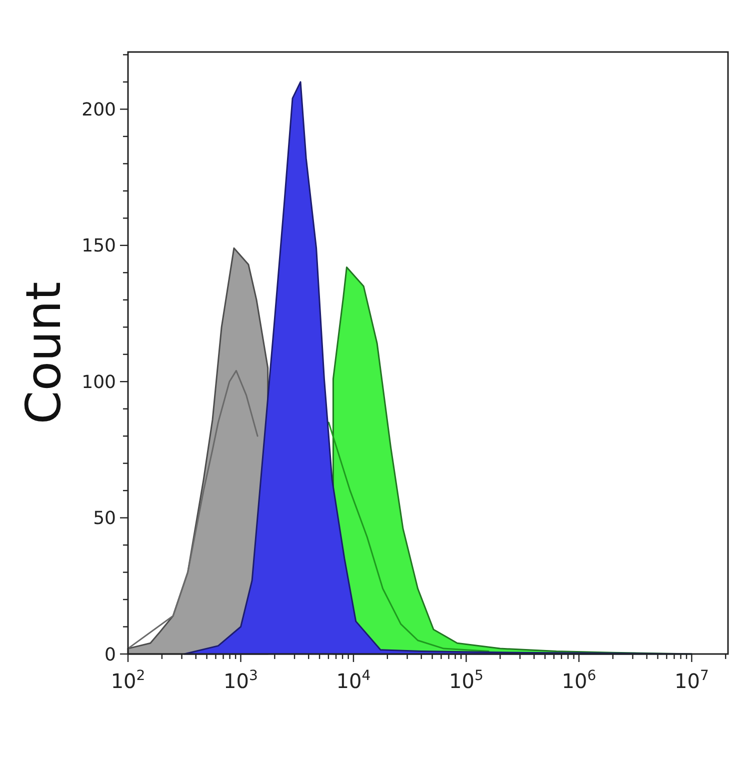 The width and height of the screenshot is (744, 768). What do you see at coordinates (579, 680) in the screenshot?
I see `x-tick-label: 10$^{6}$` at bounding box center [579, 680].